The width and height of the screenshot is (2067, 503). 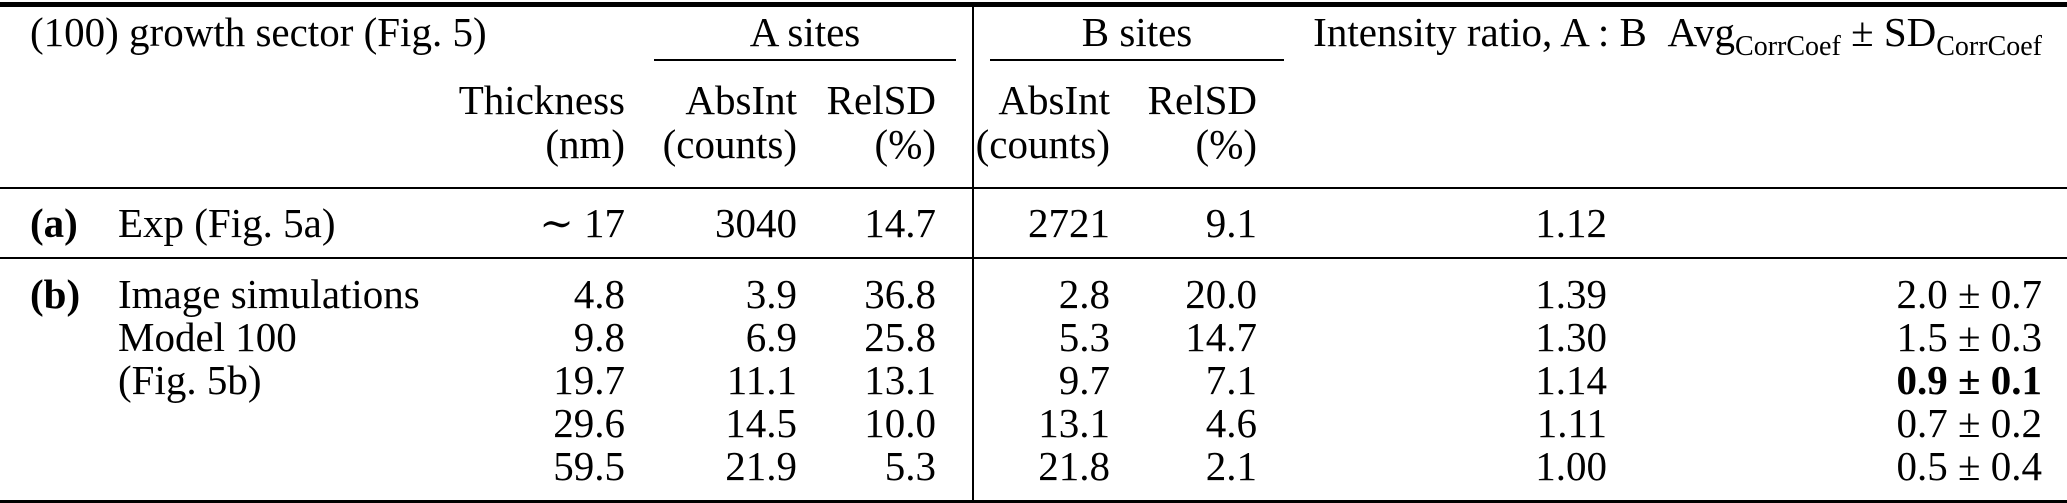 I want to click on unit-b-relsd: (%), so click(x=1223, y=155).